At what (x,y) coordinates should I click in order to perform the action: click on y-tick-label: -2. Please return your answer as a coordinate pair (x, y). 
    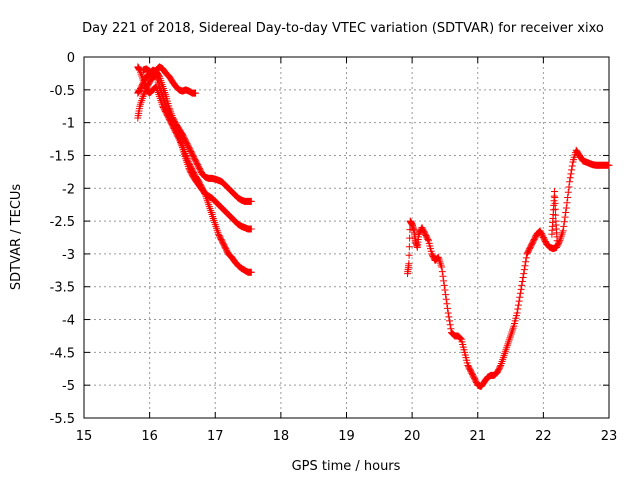
    Looking at the image, I should click on (68, 189).